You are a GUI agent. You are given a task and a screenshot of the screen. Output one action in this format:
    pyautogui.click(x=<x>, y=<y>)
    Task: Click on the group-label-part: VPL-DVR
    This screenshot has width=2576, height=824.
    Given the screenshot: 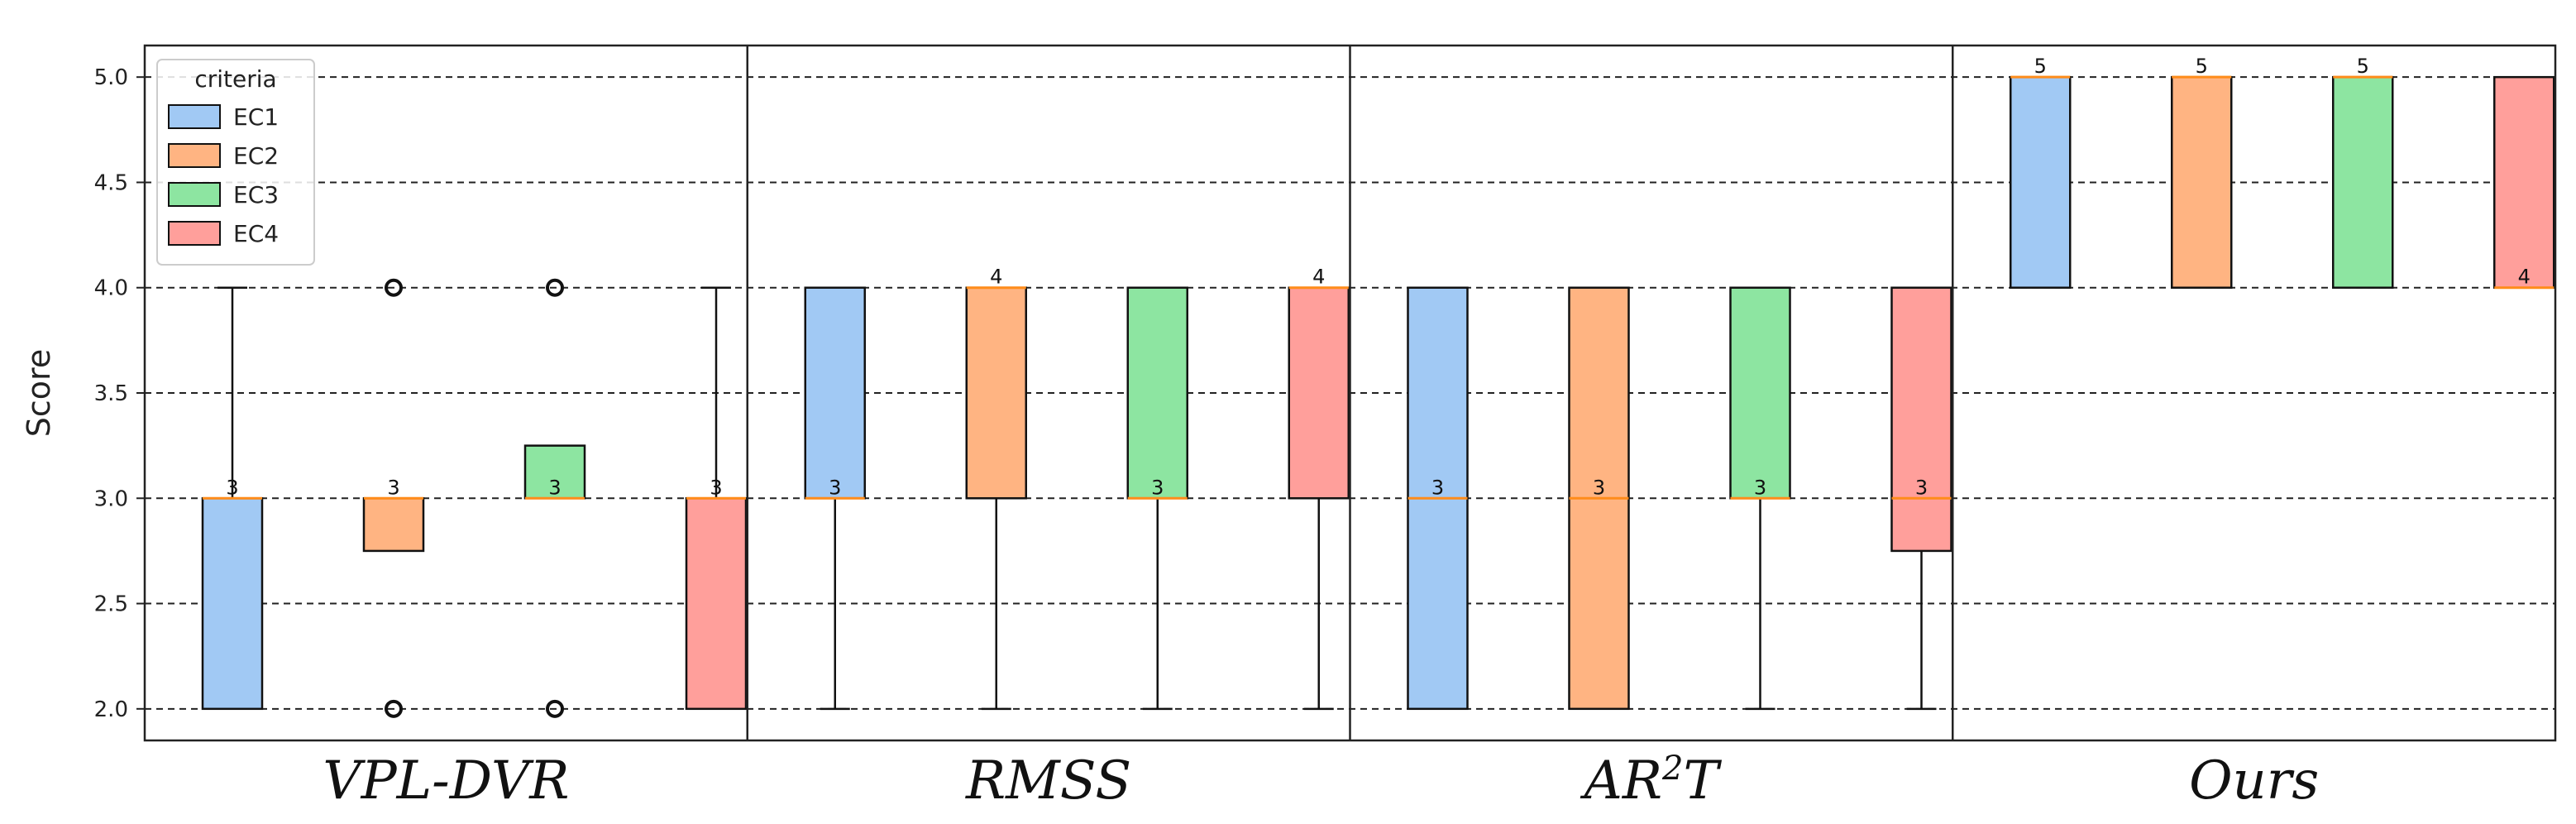 What is the action you would take?
    pyautogui.click(x=446, y=781)
    